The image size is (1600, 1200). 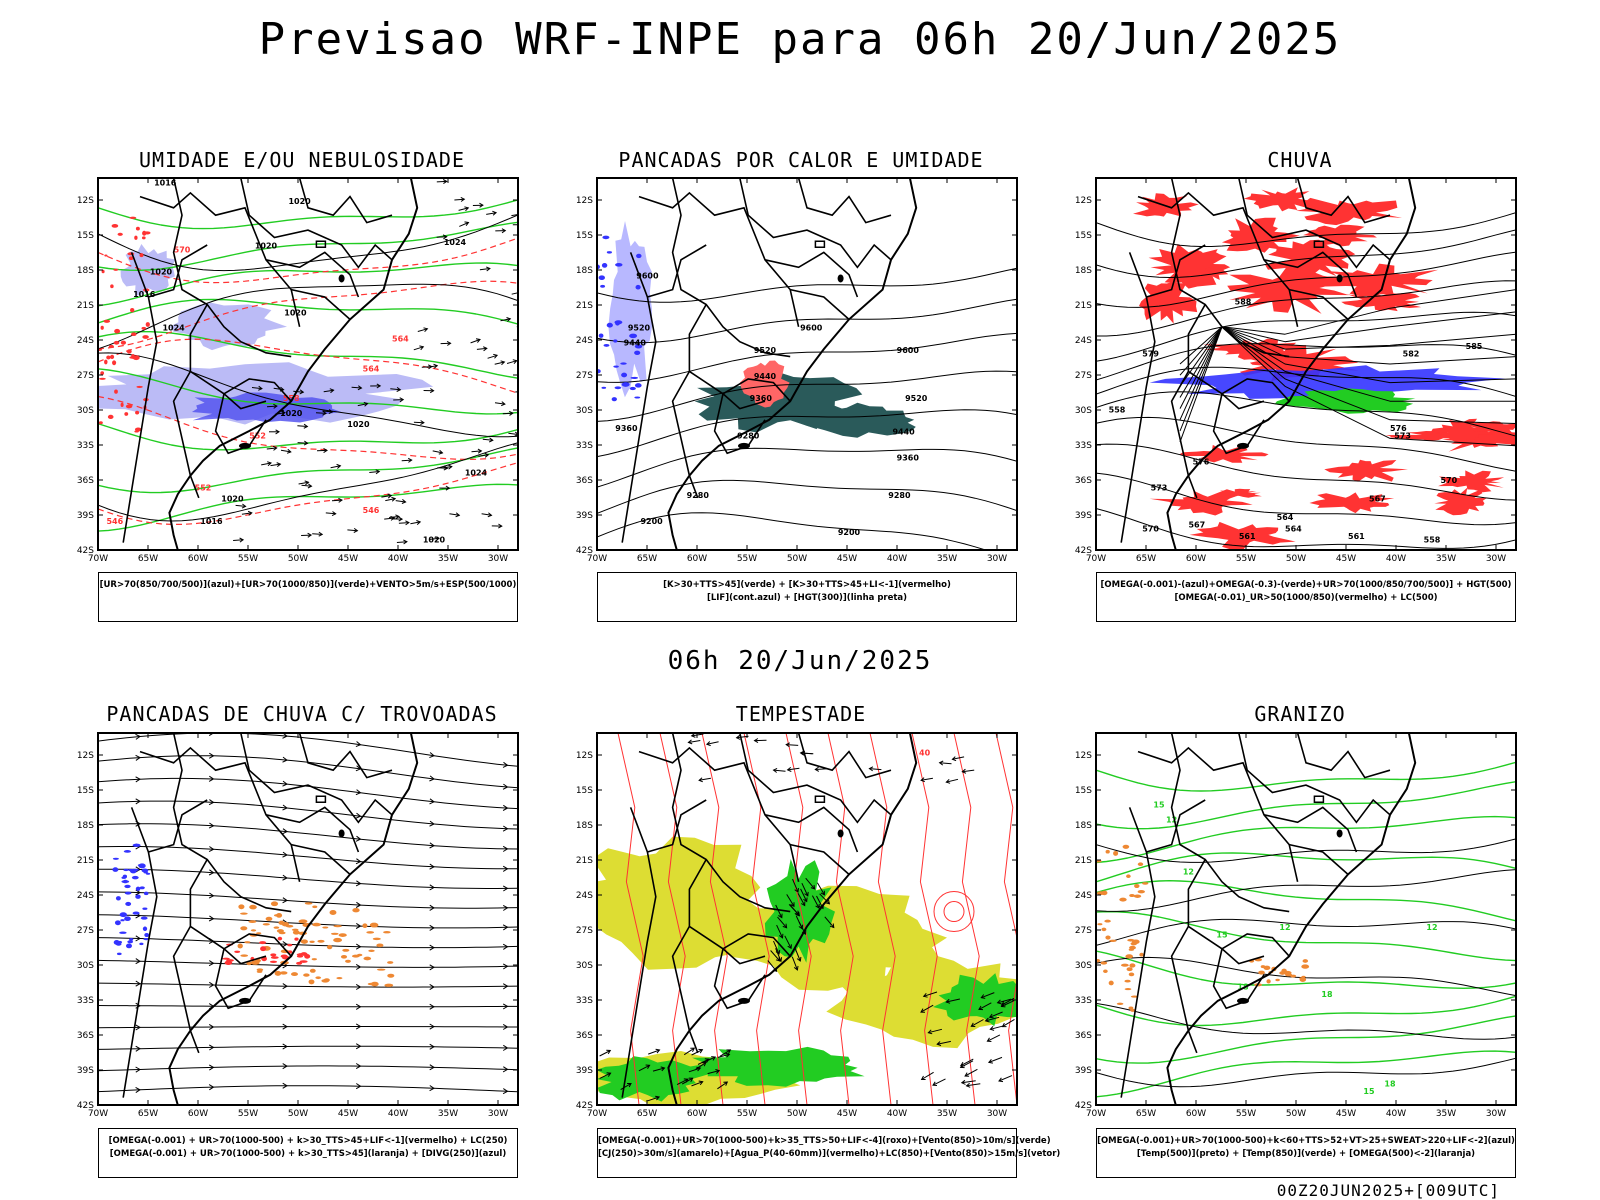 What do you see at coordinates (248, 1114) in the screenshot?
I see `lon-tick-label: 55W` at bounding box center [248, 1114].